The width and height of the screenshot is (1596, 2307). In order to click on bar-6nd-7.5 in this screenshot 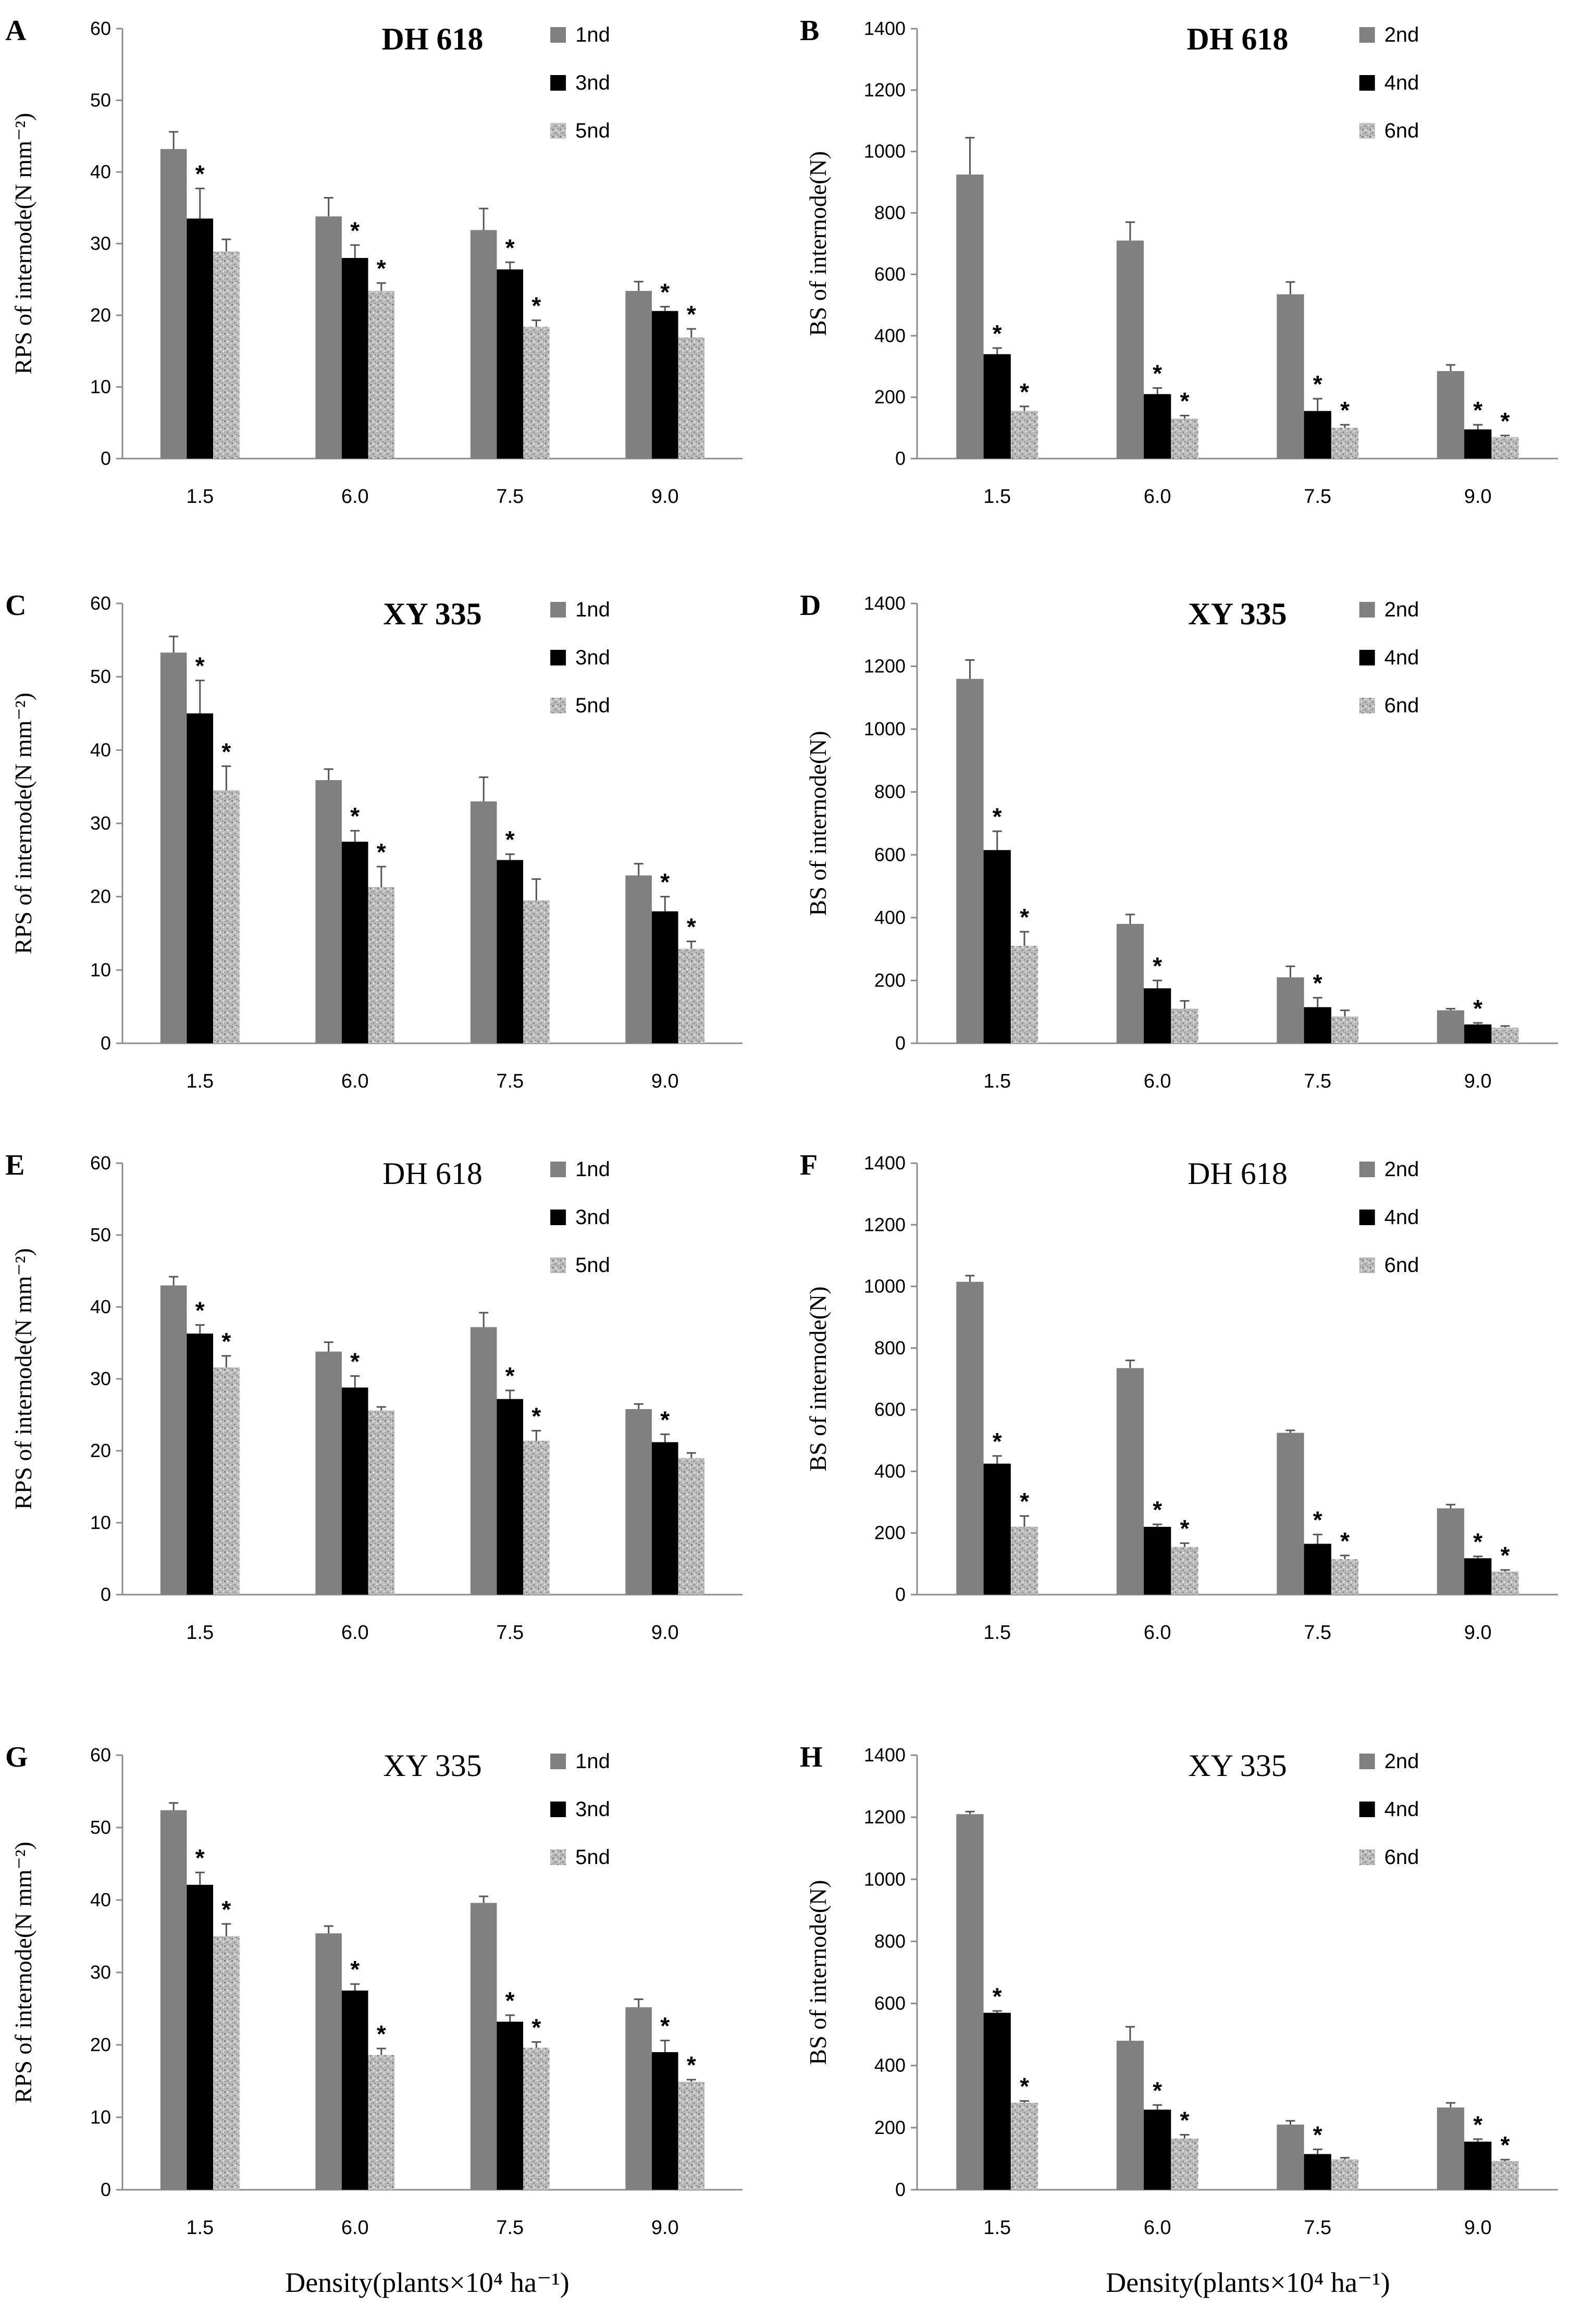, I will do `click(1345, 2174)`.